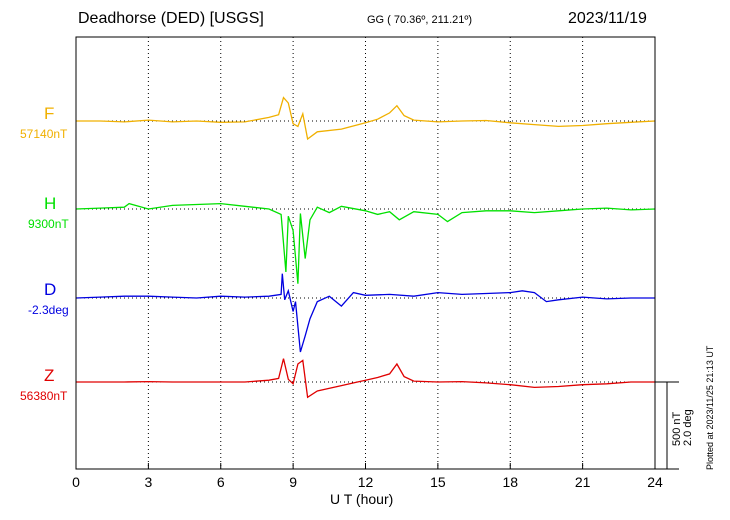 The height and width of the screenshot is (520, 730). Describe the element at coordinates (44, 134) in the screenshot. I see `baseline-label-f: 57140nT` at that location.